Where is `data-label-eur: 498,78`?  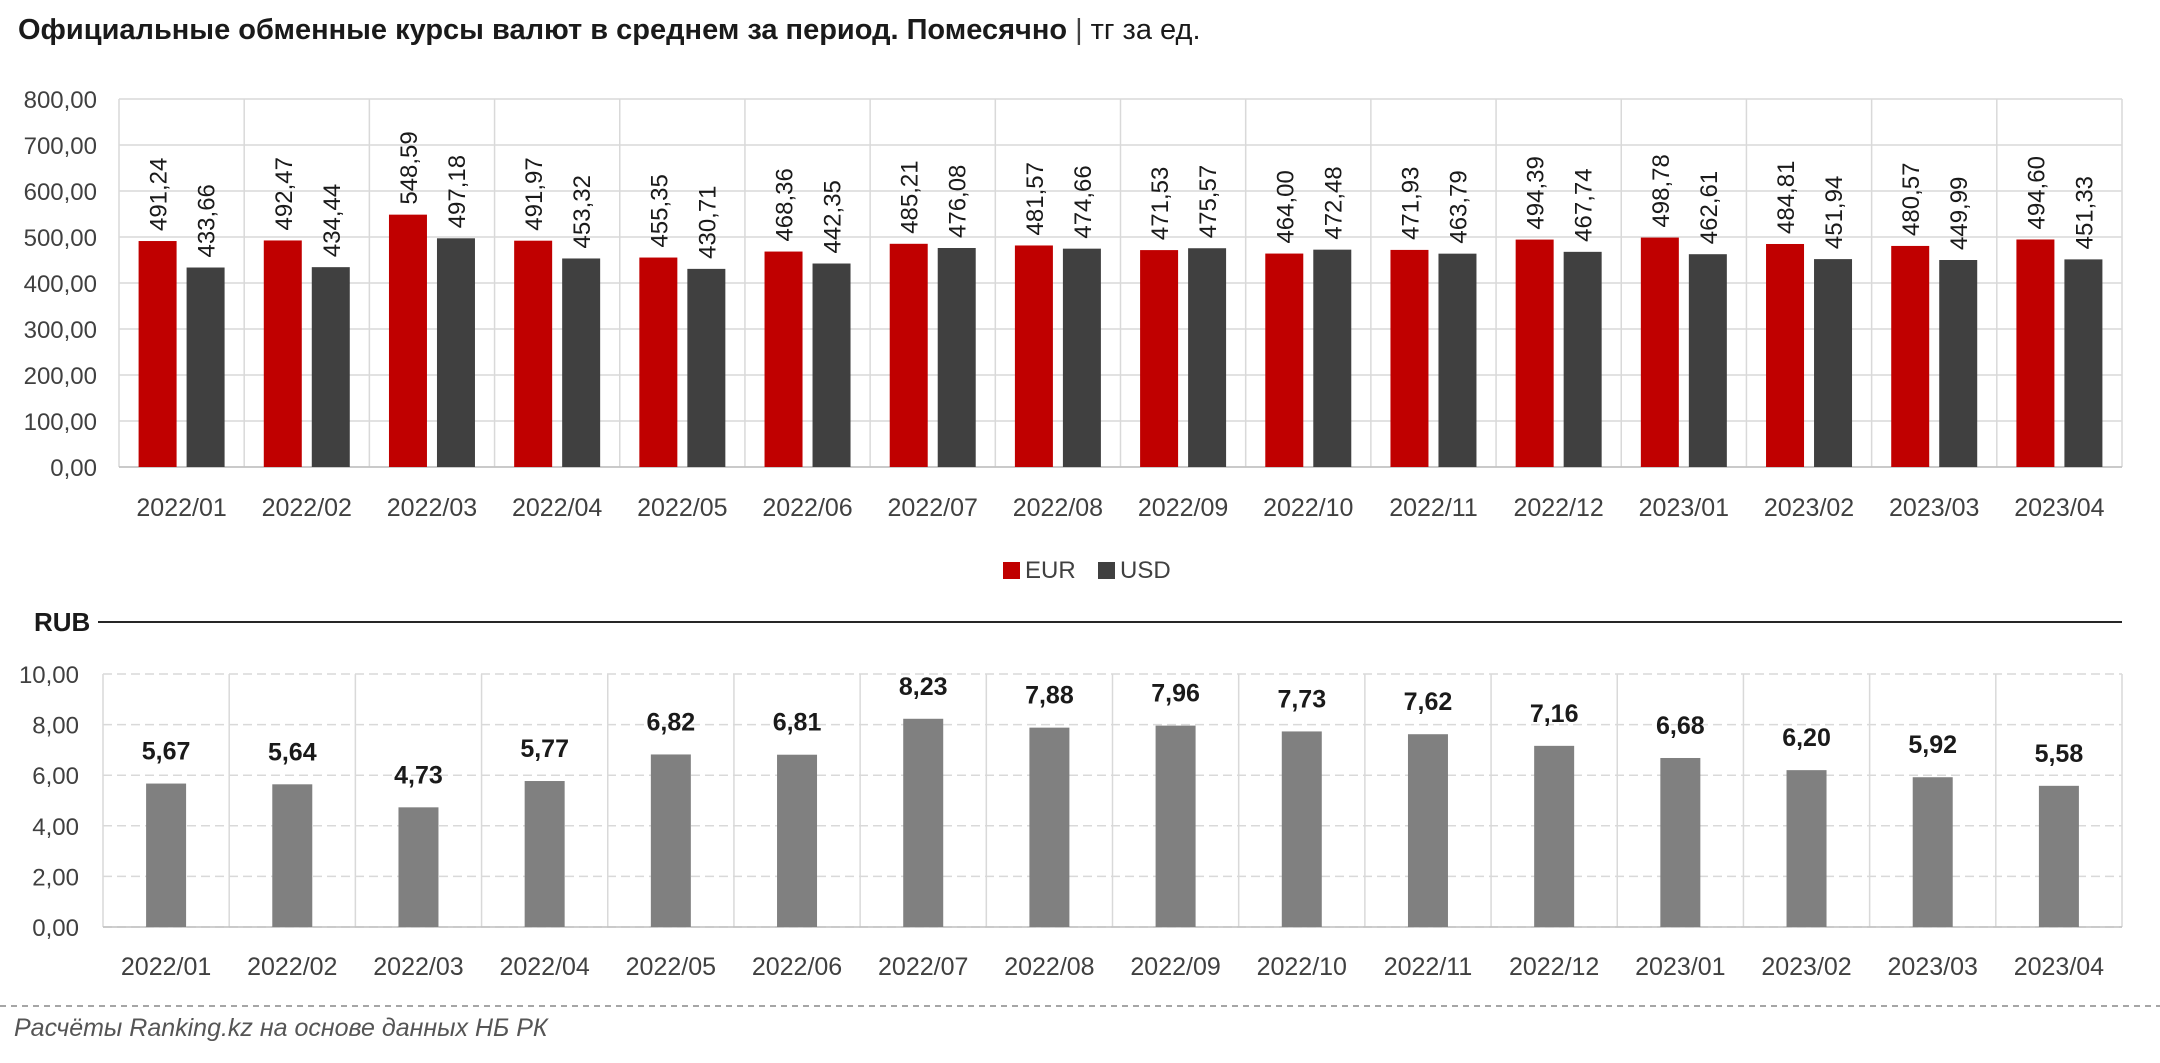 data-label-eur: 498,78 is located at coordinates (1661, 190).